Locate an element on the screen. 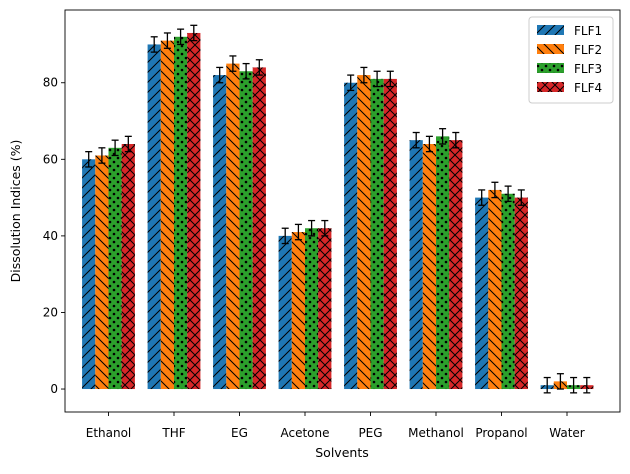 This screenshot has height=474, width=630. bar-flf2-eg is located at coordinates (233, 226).